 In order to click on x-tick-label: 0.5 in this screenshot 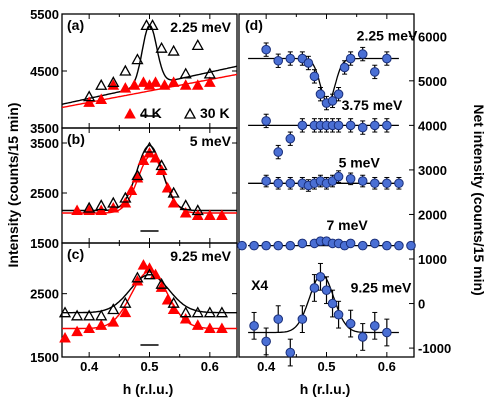, I will do `click(326, 366)`.